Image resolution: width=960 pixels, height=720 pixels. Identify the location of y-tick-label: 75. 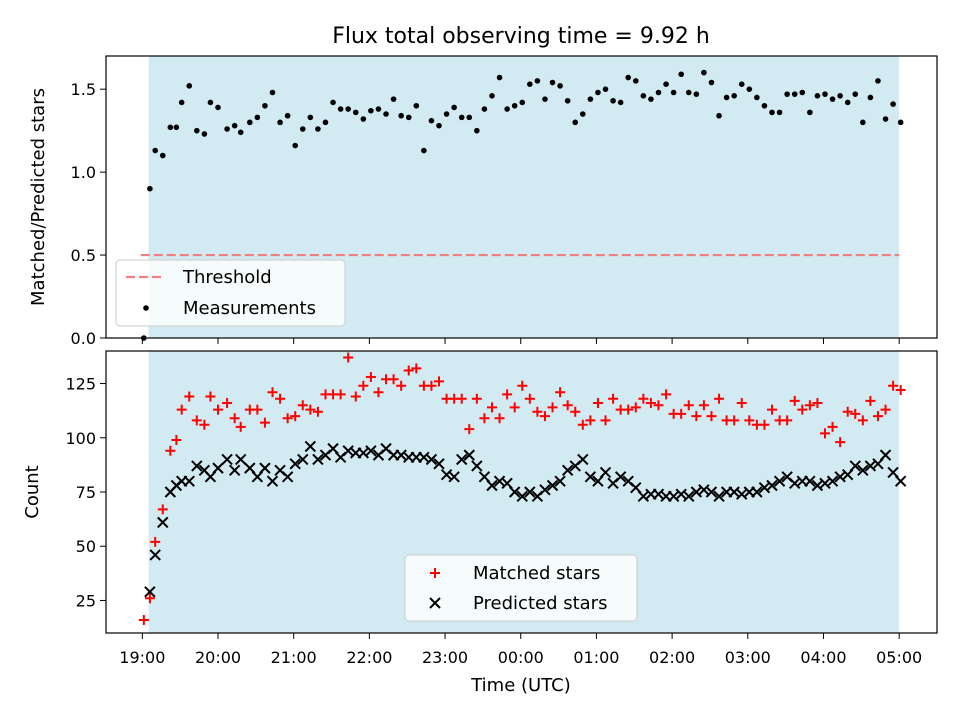
(86, 492).